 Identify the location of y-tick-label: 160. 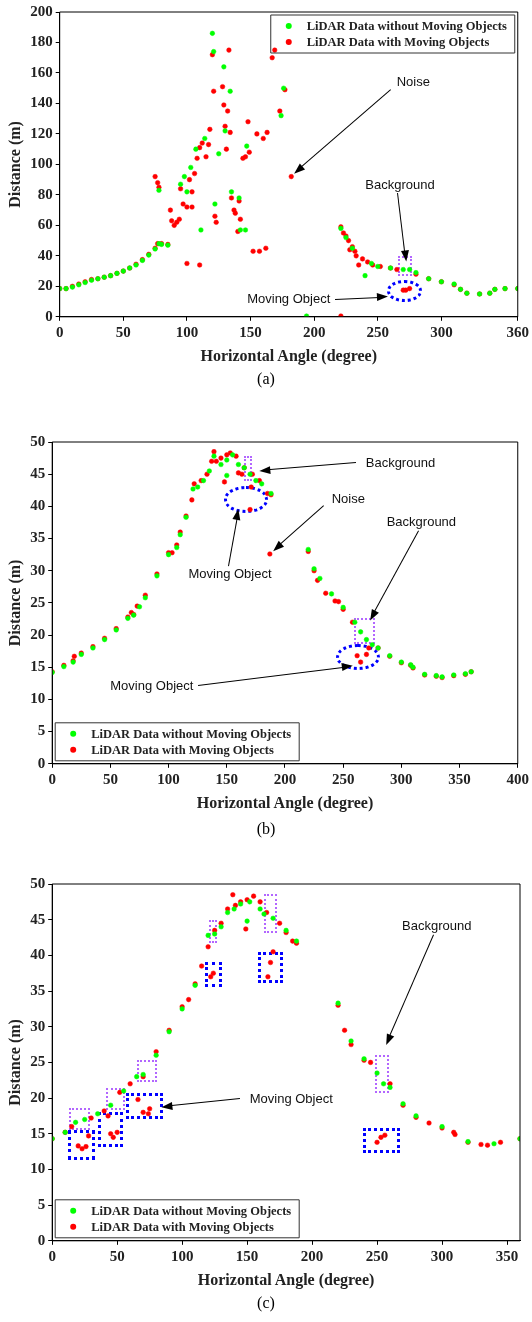
(41, 71).